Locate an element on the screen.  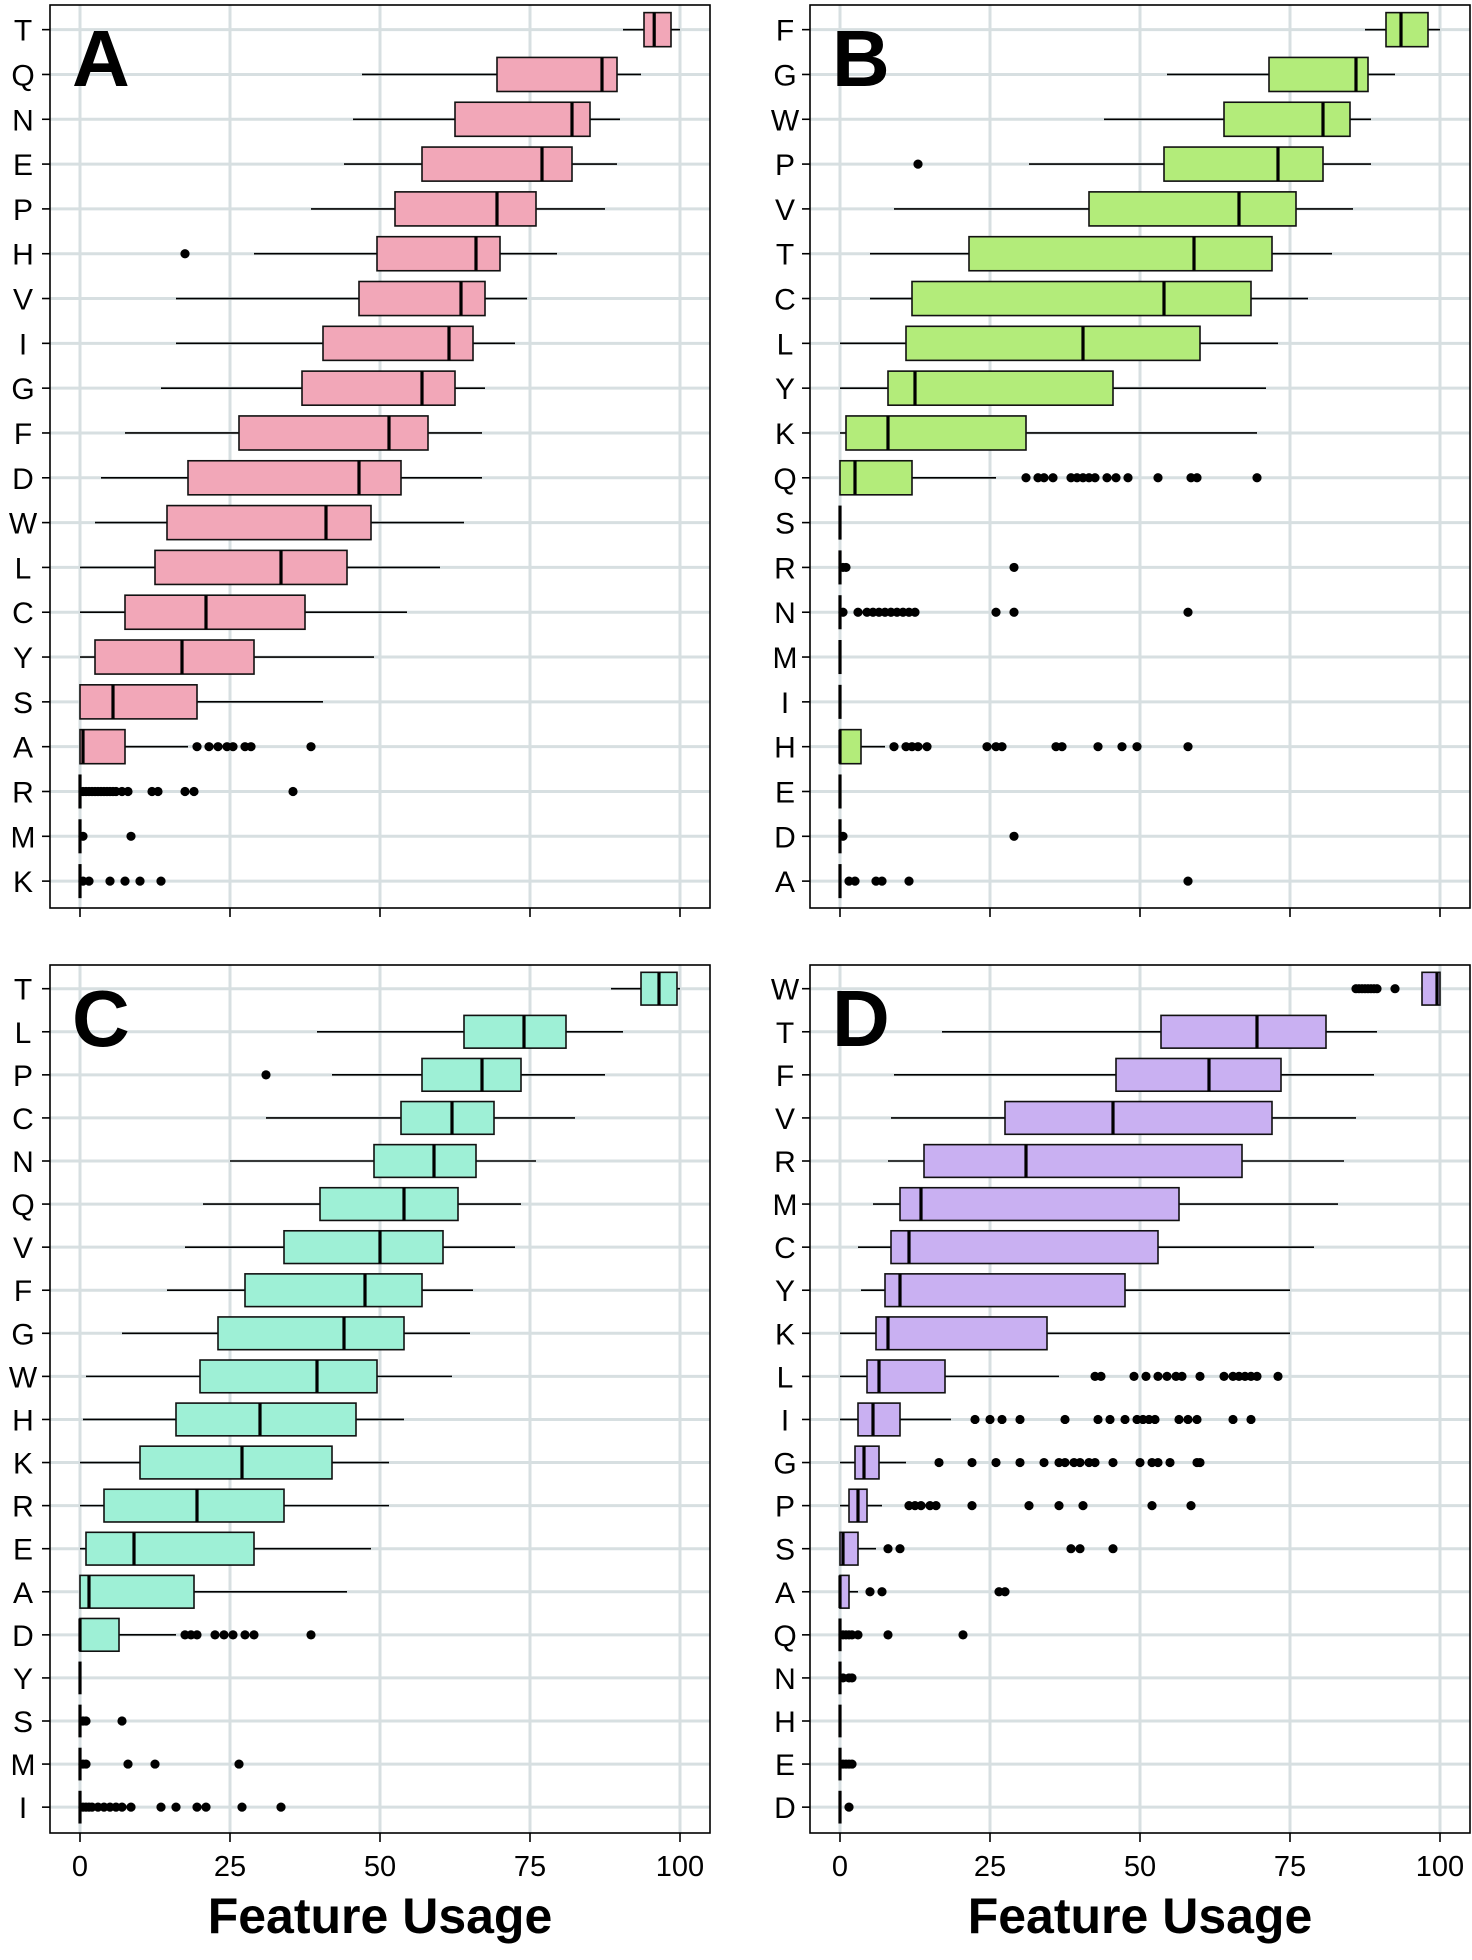
panel-letter: C is located at coordinates (101, 1018).